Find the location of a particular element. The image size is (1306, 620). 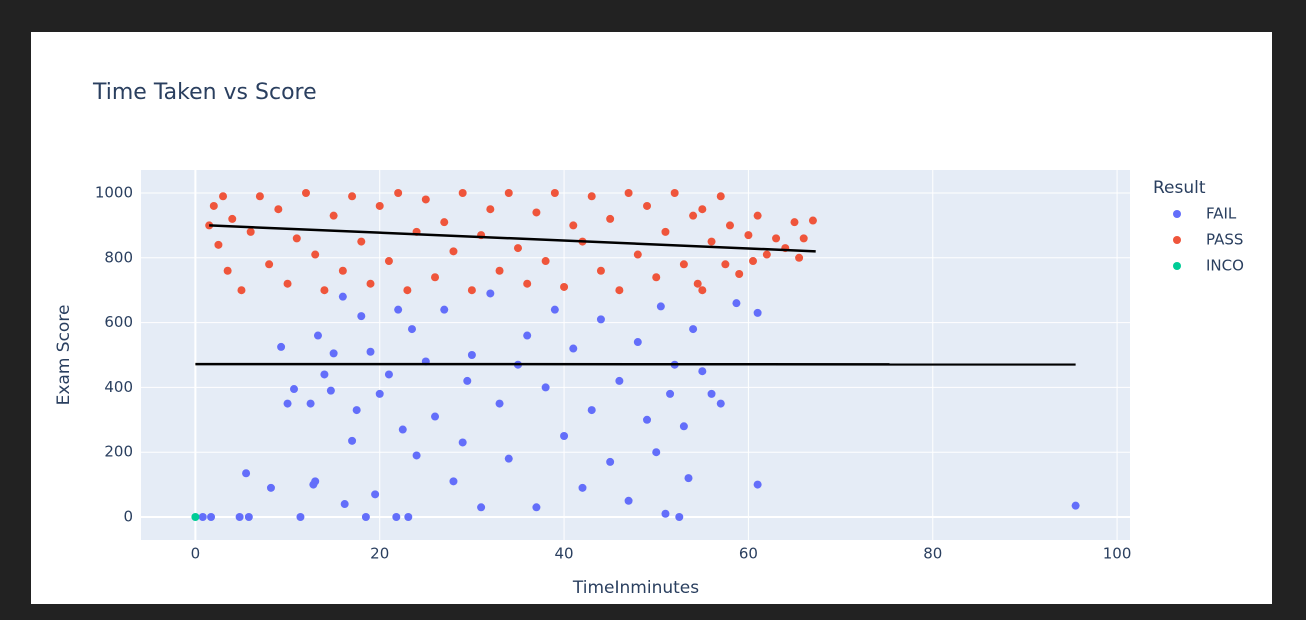

y-tick-label: 400 is located at coordinates (118, 387).